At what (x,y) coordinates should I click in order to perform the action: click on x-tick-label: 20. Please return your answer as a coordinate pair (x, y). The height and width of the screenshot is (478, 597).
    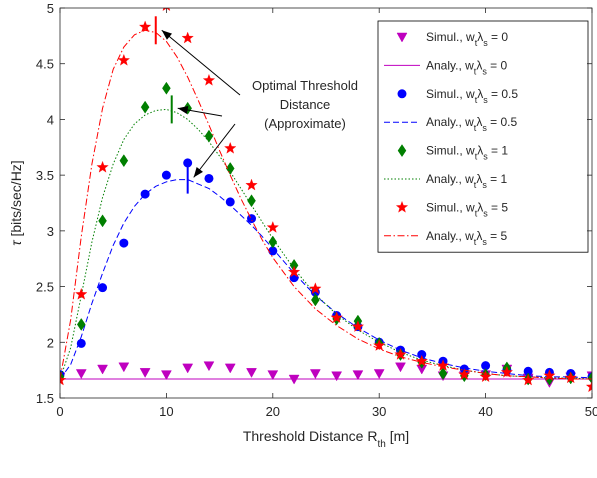
    Looking at the image, I should click on (273, 411).